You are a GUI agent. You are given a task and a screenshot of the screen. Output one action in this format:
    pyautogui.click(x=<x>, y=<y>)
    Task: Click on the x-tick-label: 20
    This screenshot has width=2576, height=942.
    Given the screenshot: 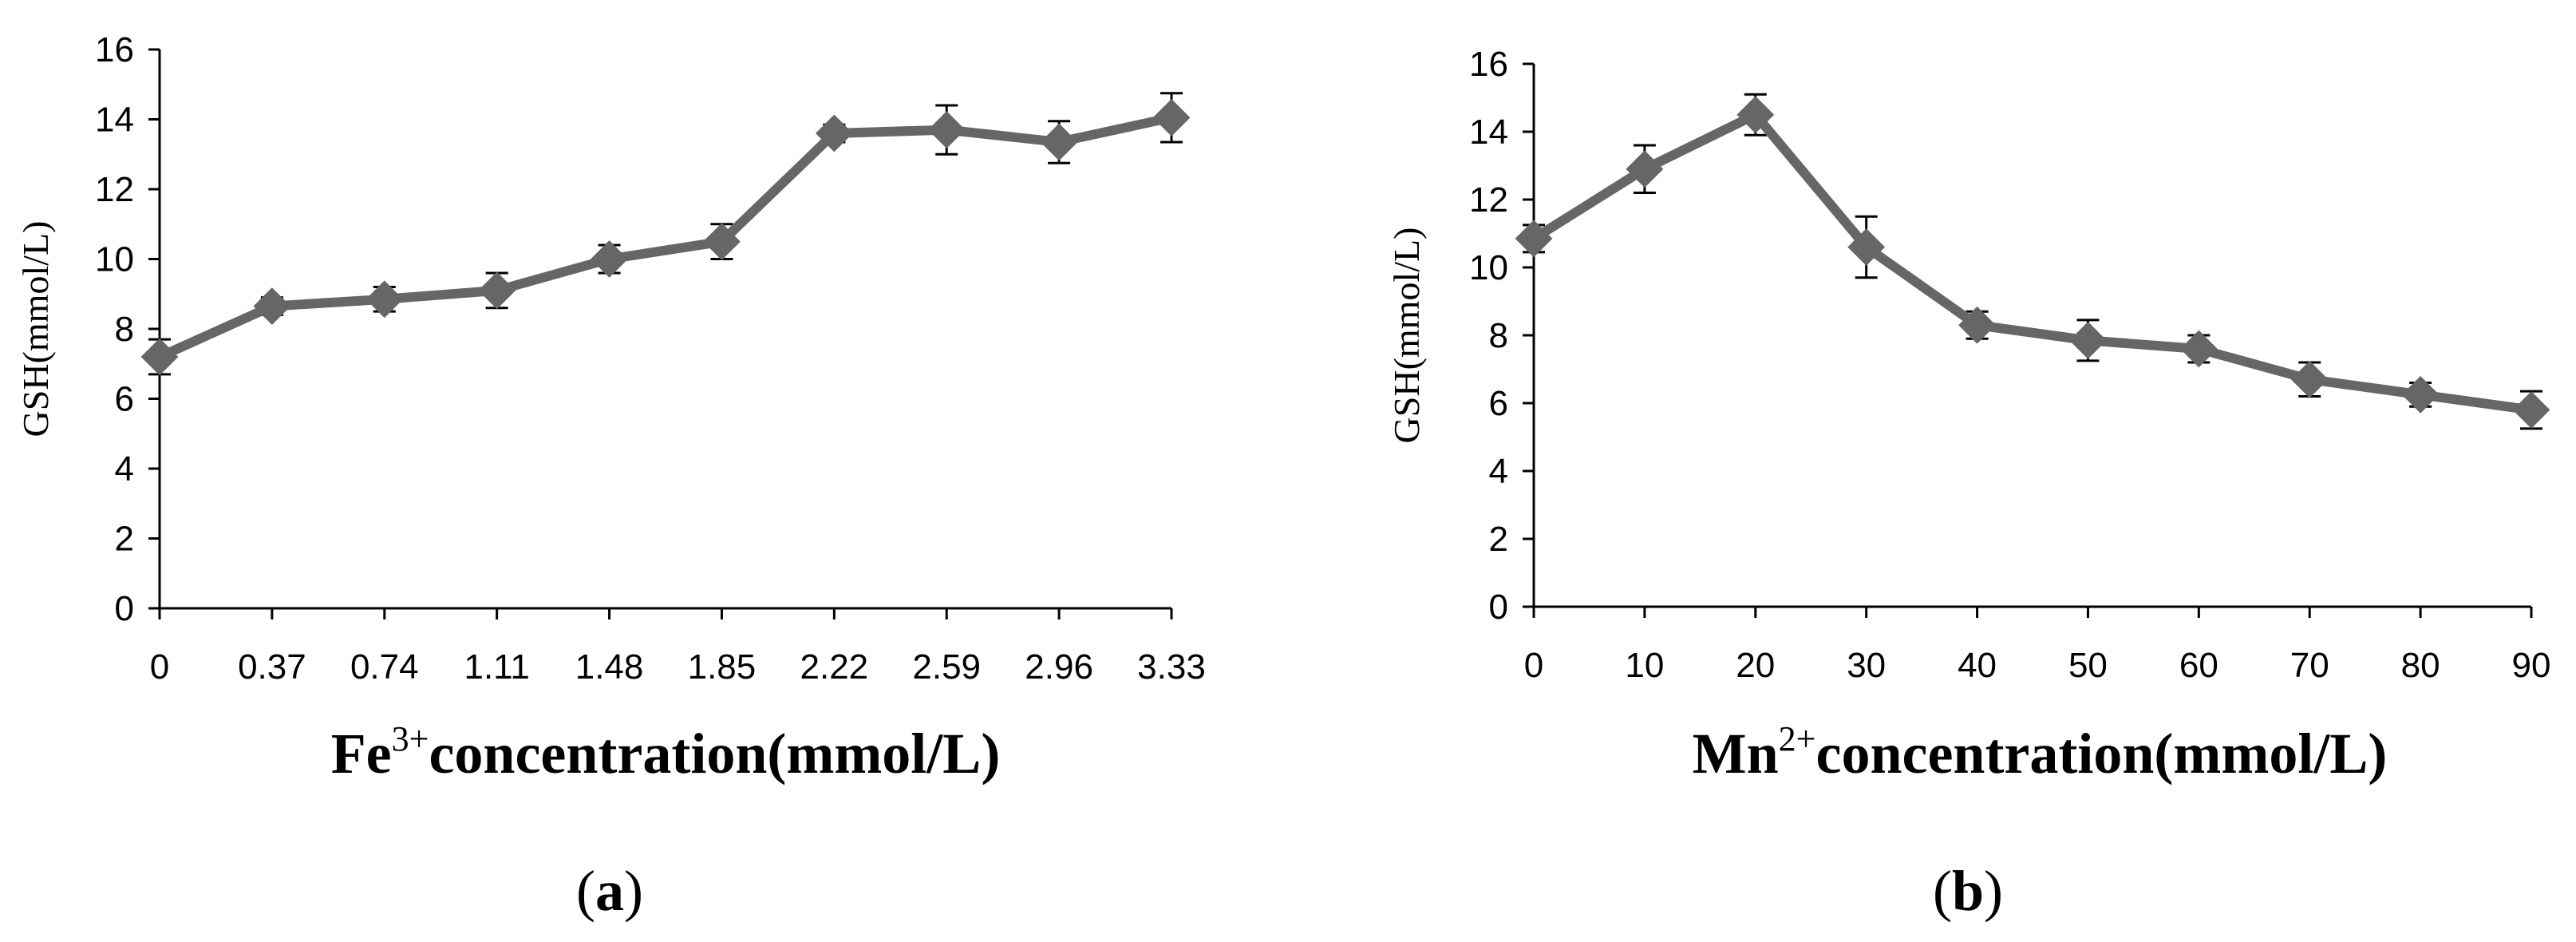 What is the action you would take?
    pyautogui.click(x=1755, y=665)
    